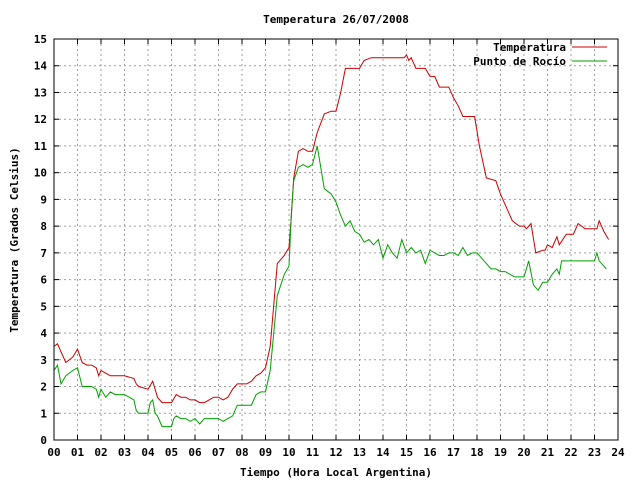 This screenshot has width=640, height=485. Describe the element at coordinates (40, 39) in the screenshot. I see `y-tick-label: 15` at that location.